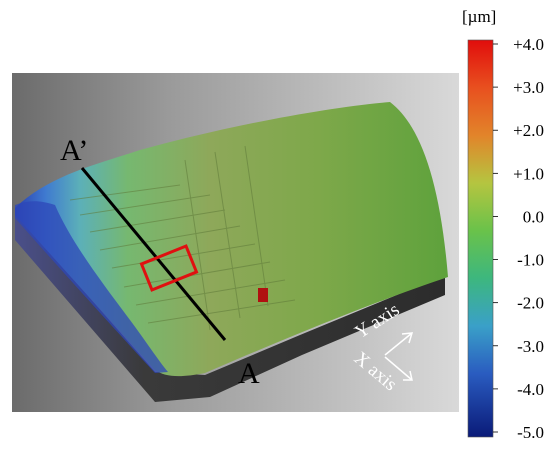 The image size is (550, 453). Describe the element at coordinates (528, 87) in the screenshot. I see `colorbar-tick-label: +3.0` at that location.